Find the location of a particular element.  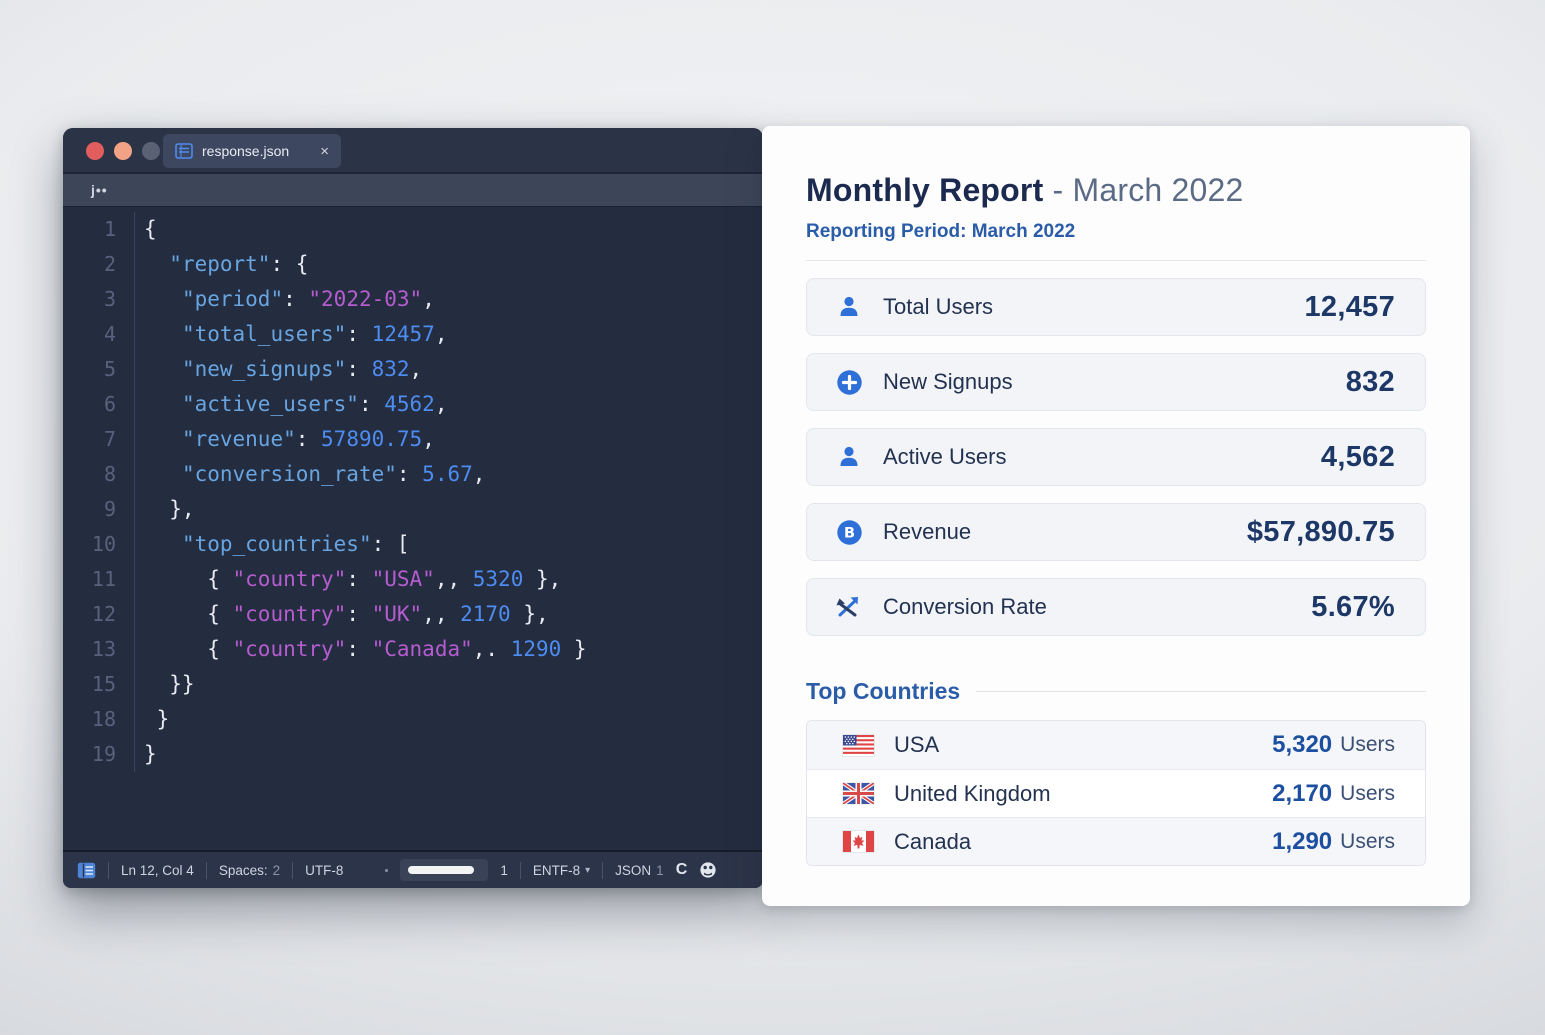

language-mode: JSON 1 is located at coordinates (639, 870).